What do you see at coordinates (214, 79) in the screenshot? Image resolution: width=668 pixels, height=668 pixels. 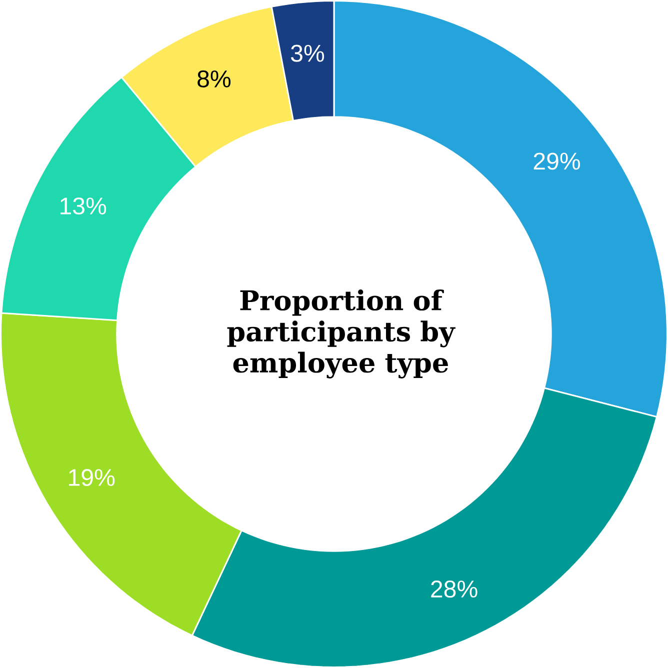 I see `data-label: 8%` at bounding box center [214, 79].